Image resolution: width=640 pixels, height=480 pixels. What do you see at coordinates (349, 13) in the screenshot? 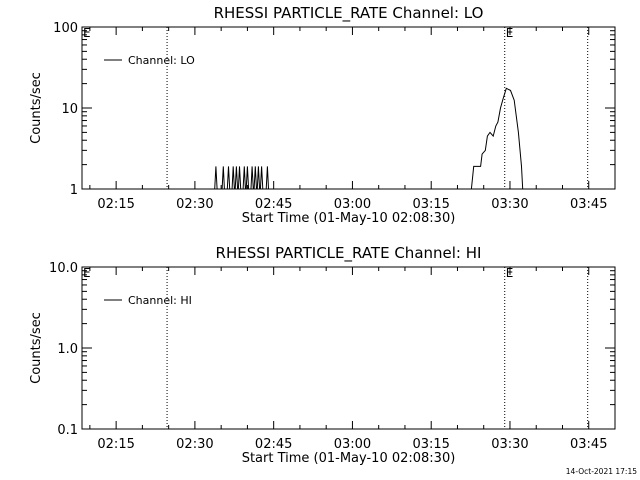
I see `chart-title: RHESSI PARTICLE_RATE Channel: LO` at bounding box center [349, 13].